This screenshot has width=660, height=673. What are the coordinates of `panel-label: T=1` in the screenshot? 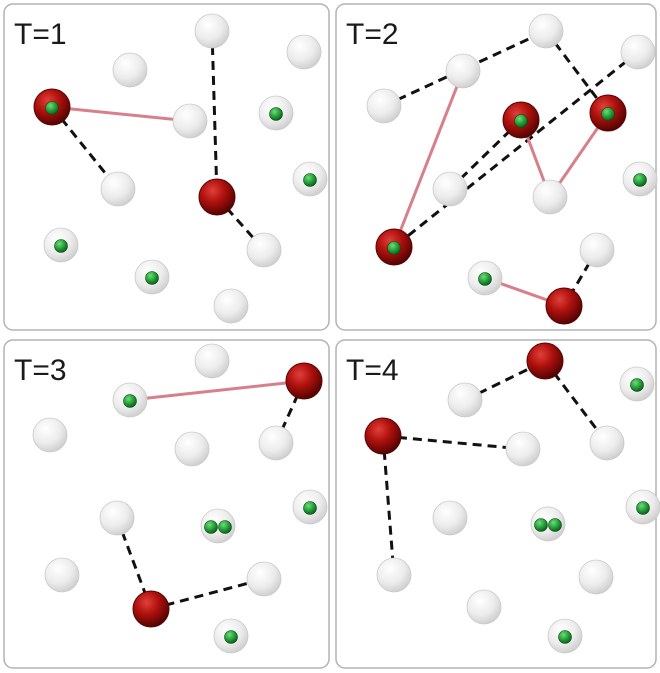 It's located at (40, 34).